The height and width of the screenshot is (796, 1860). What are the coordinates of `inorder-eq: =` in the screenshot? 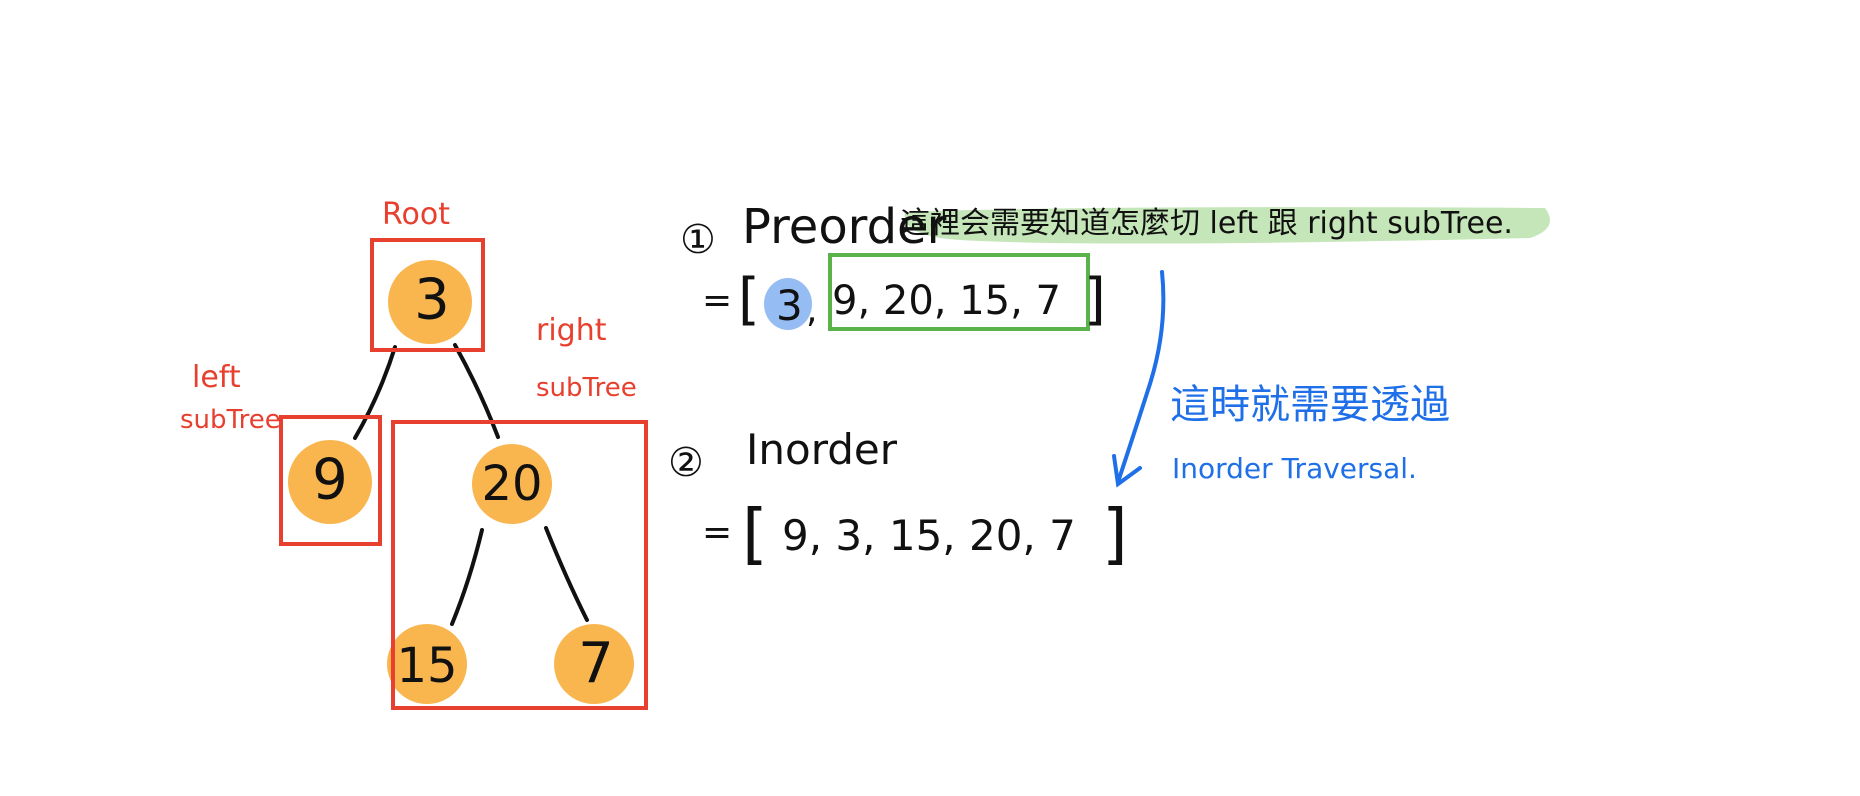 It's located at (717, 532).